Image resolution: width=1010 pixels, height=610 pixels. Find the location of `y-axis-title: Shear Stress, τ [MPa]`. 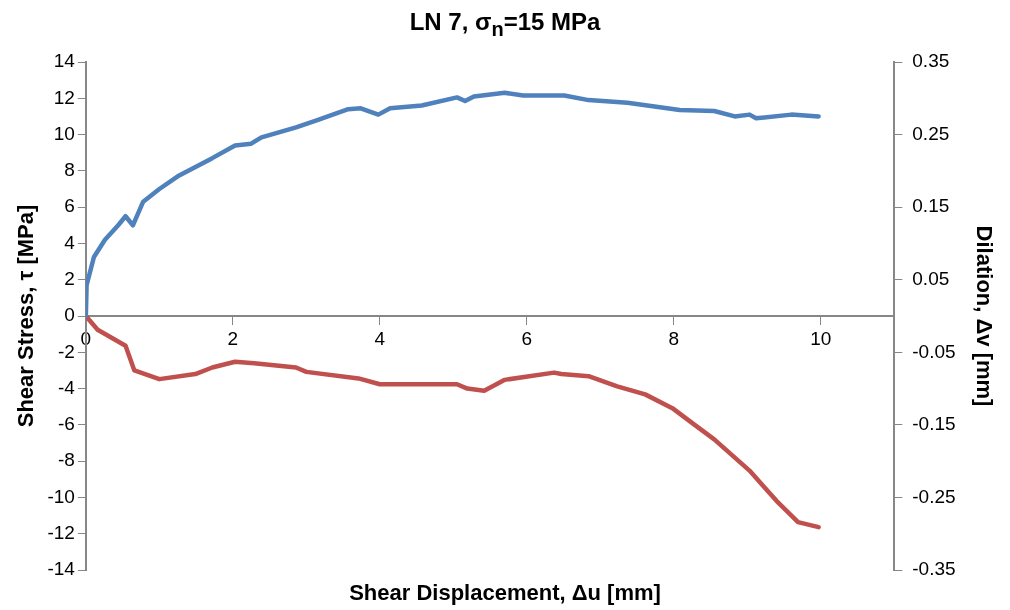

y-axis-title: Shear Stress, τ [MPa] is located at coordinates (26, 316).